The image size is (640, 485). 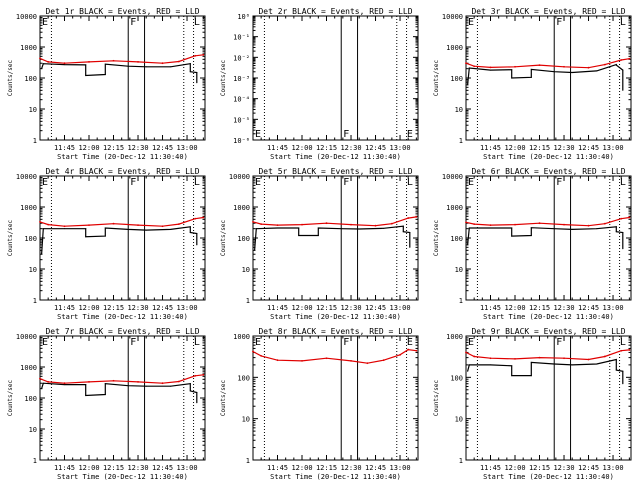 What do you see at coordinates (335, 11) in the screenshot?
I see `chart-title: Det 2r BLACK = Events, RED = LLD` at bounding box center [335, 11].